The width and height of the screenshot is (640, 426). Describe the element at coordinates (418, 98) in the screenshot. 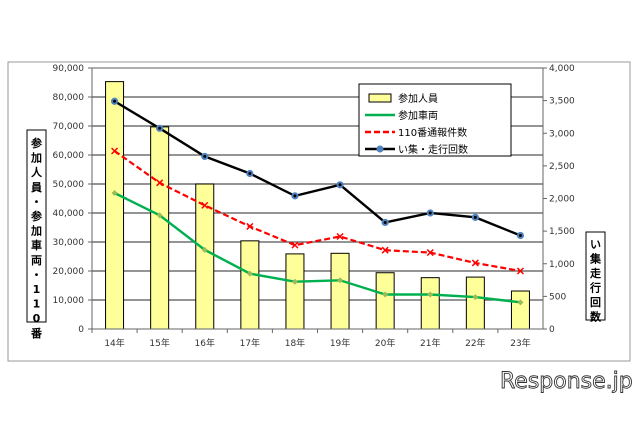

I see `legend-label: 参加人員` at that location.